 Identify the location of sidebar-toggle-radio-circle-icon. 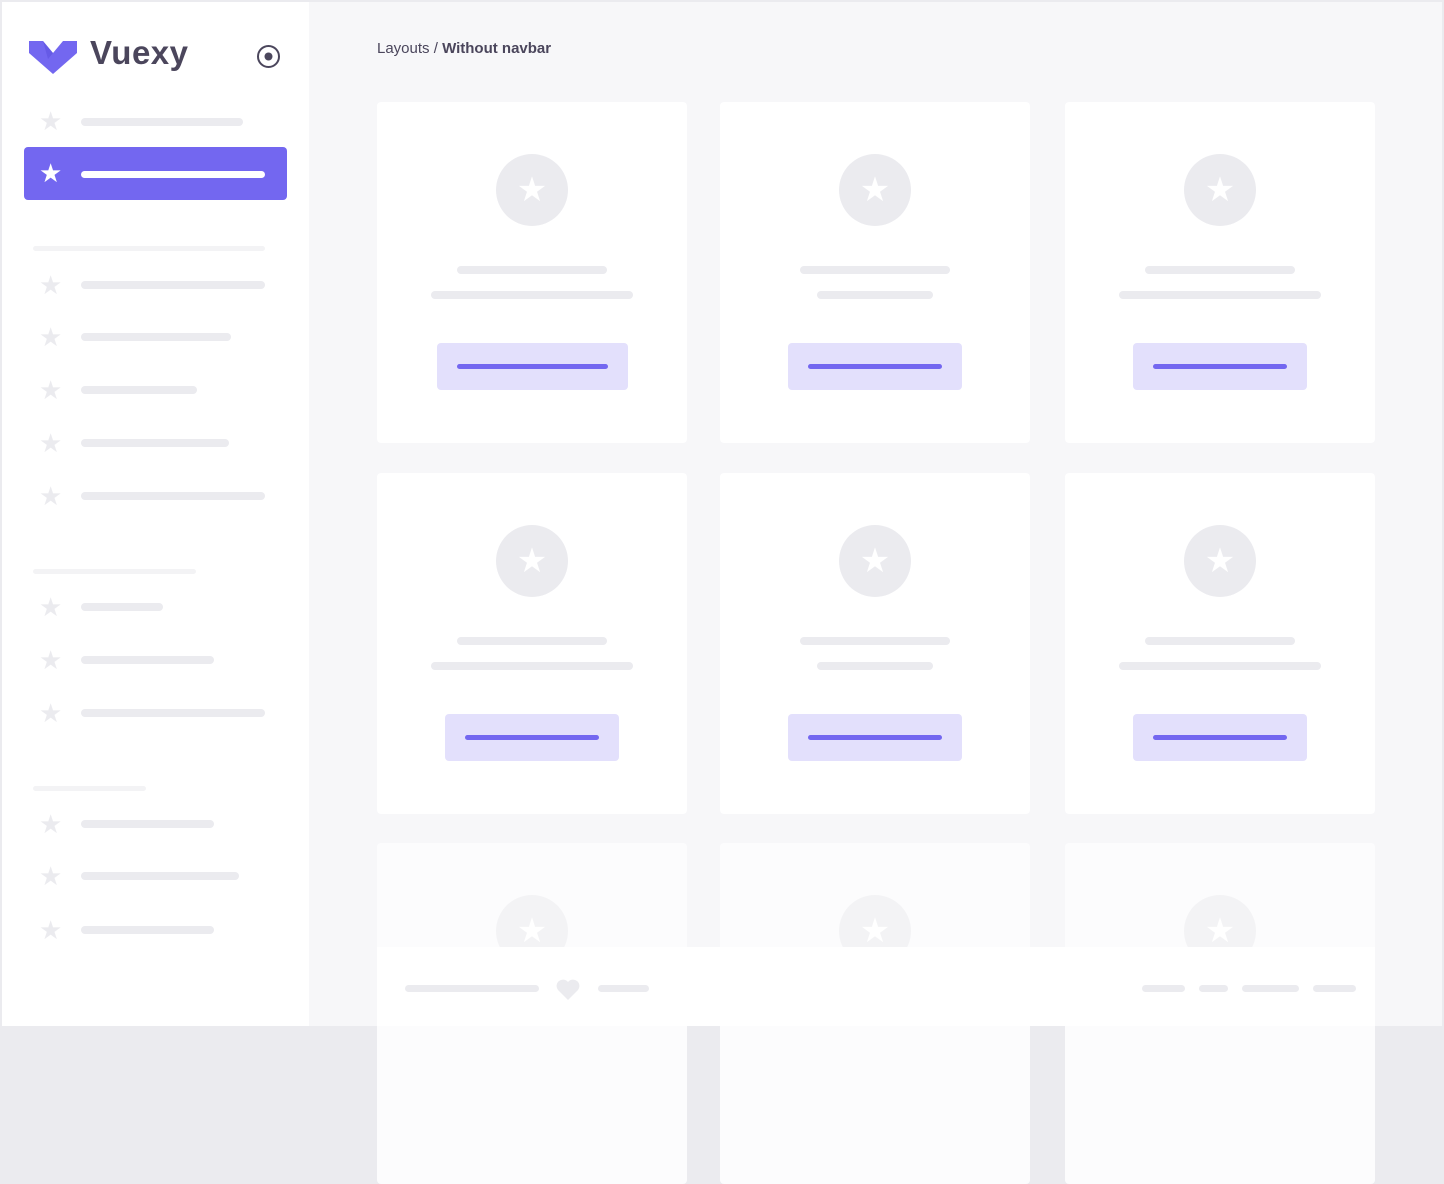
(268, 56).